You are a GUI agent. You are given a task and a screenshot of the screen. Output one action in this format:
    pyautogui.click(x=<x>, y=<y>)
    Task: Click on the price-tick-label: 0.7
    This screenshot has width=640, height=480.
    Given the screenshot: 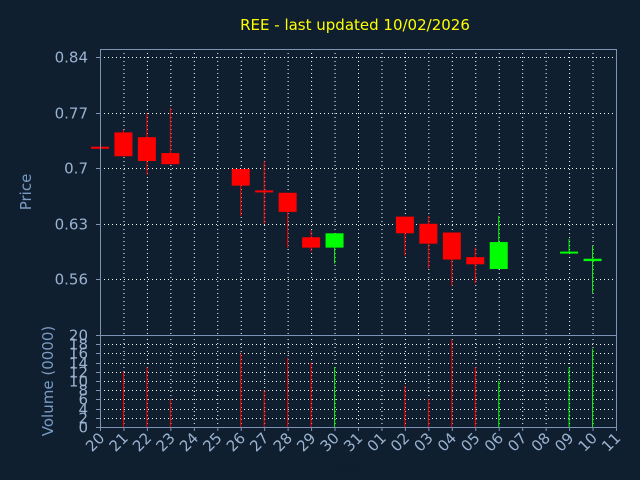 What is the action you would take?
    pyautogui.click(x=76, y=169)
    